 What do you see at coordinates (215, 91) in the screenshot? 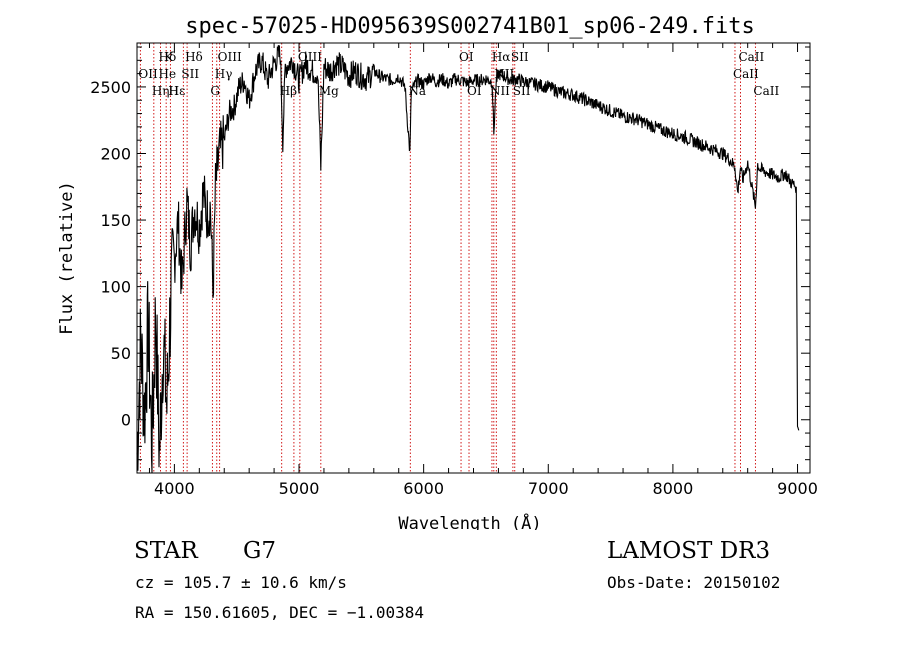
I see `line-label: G` at bounding box center [215, 91].